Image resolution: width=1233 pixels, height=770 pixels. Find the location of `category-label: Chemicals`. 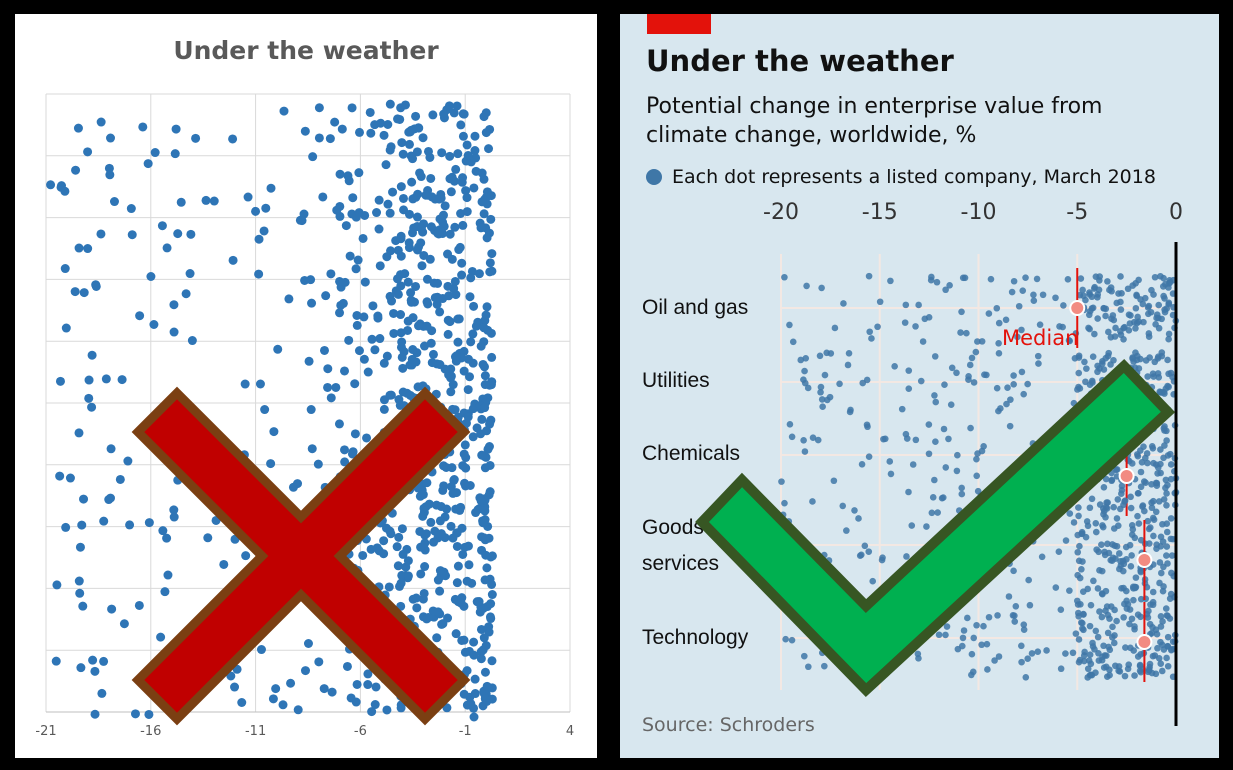

category-label: Chemicals is located at coordinates (691, 454).